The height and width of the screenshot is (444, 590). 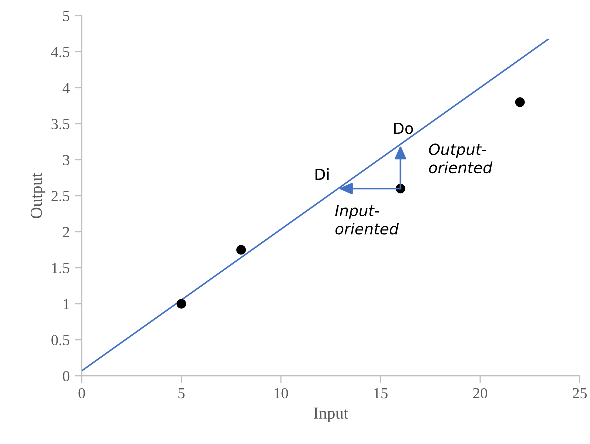 I want to click on x-tick-label: 15, so click(x=381, y=393).